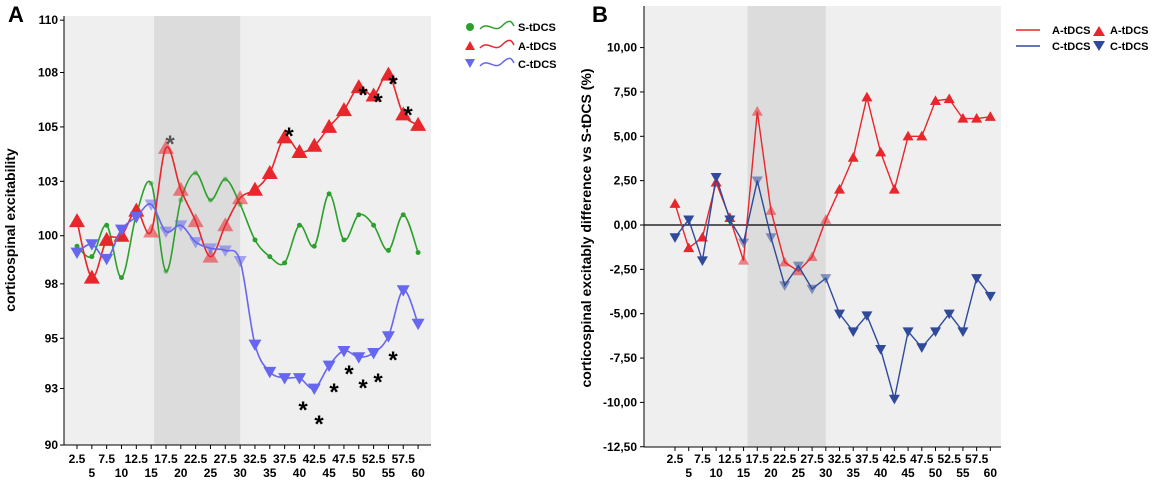 Image resolution: width=1158 pixels, height=480 pixels. I want to click on x-tick-label: 20, so click(181, 473).